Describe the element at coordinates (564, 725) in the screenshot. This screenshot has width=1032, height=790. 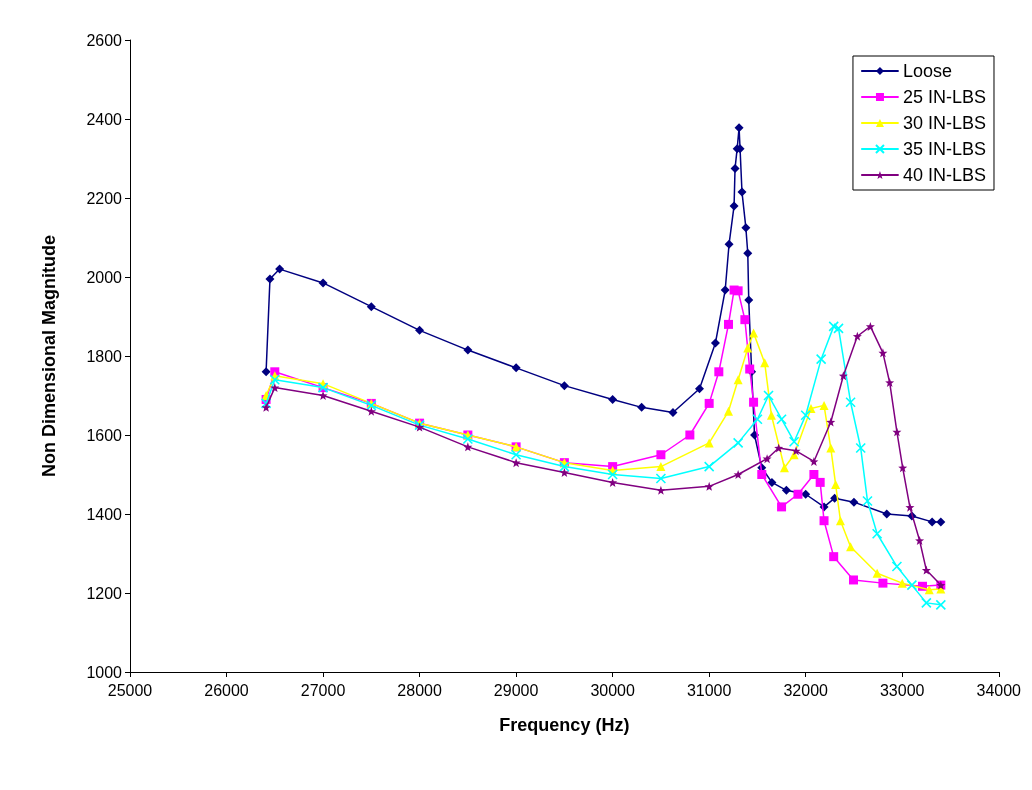
I see `x-axis-title: Frequency (Hz)` at that location.